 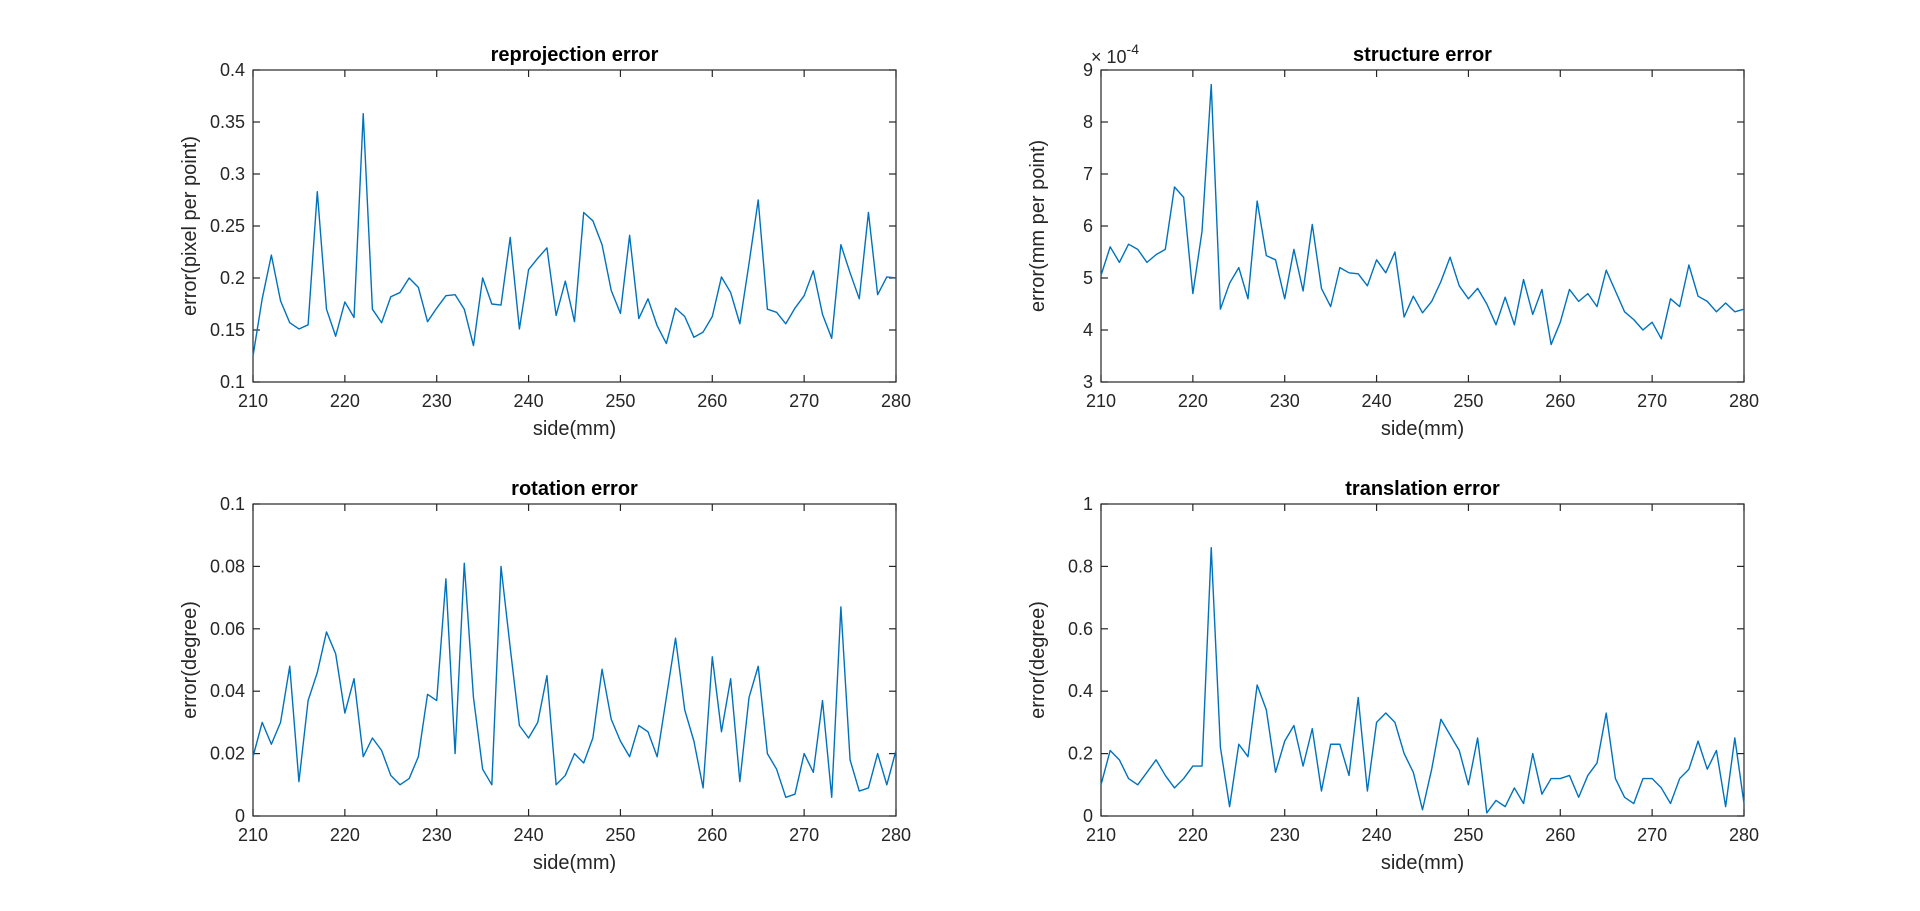 What do you see at coordinates (227, 330) in the screenshot?
I see `reprojection-error-ytick-label: 0.15` at bounding box center [227, 330].